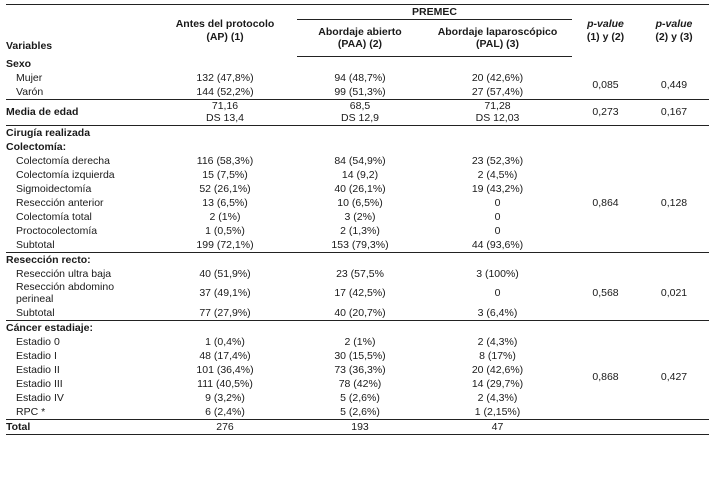 Image resolution: width=715 pixels, height=489 pixels. Describe the element at coordinates (360, 383) in the screenshot. I see `cell-paa: 78 (42%)` at that location.